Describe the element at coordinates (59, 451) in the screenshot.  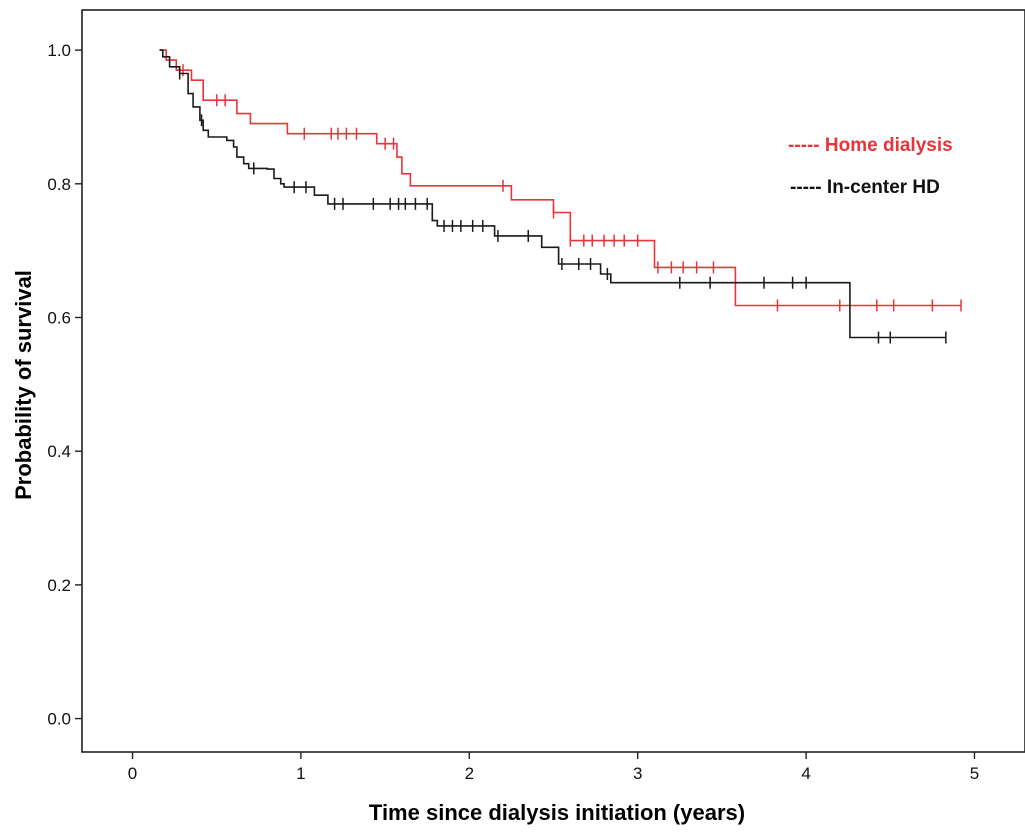
I see `y-tick-label: 0.4` at that location.